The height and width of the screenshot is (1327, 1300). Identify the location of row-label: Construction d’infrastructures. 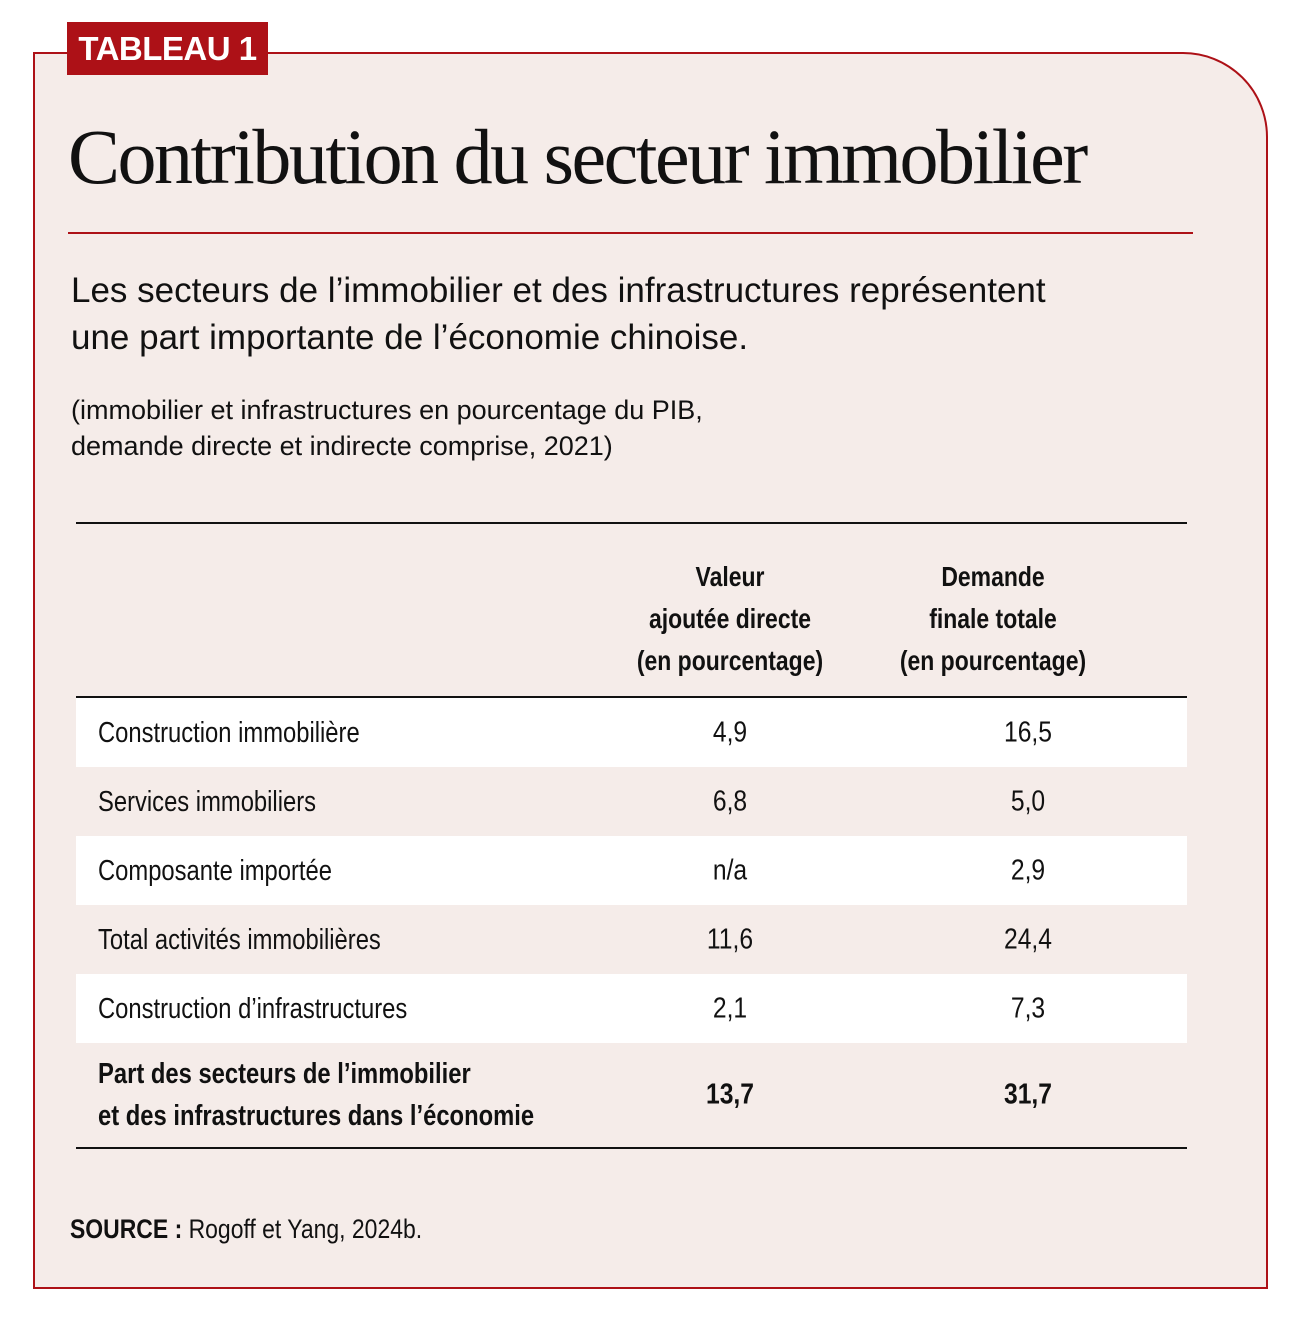
(253, 1008).